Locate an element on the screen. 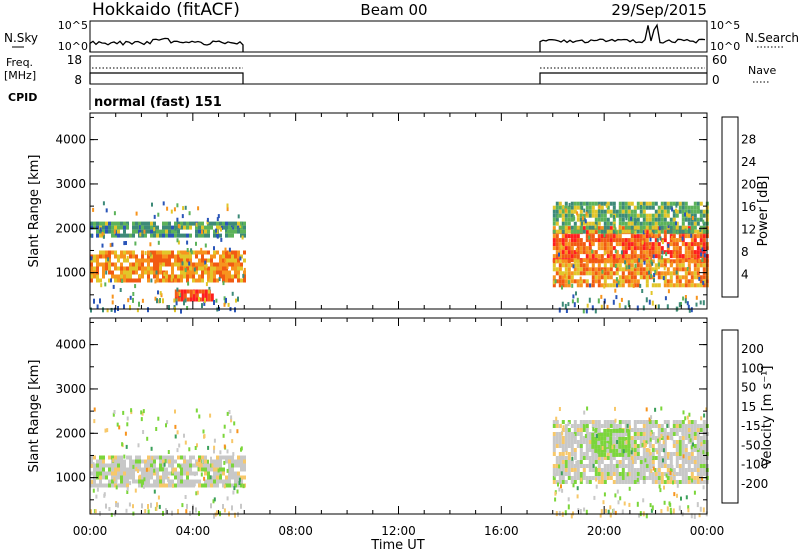 The width and height of the screenshot is (800, 554). colorbar-tick-label: -100 is located at coordinates (754, 465).